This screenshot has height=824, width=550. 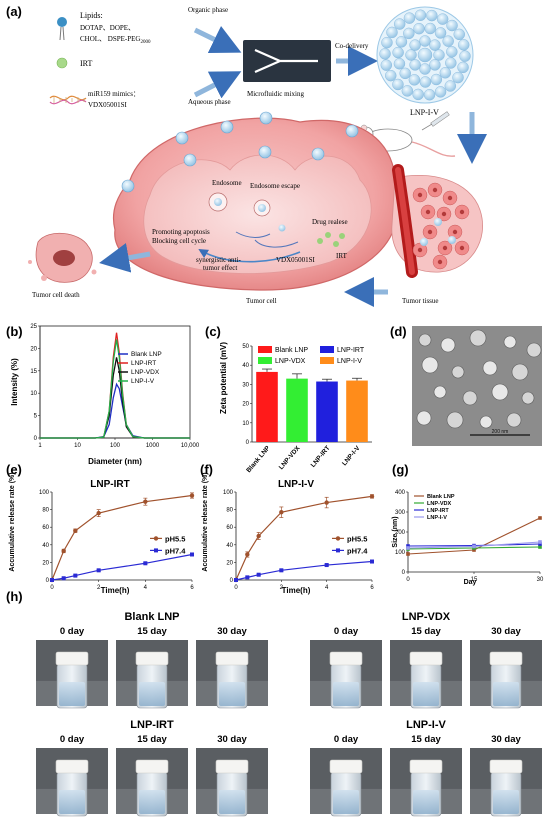 What do you see at coordinates (338, 538) in the screenshot?
I see `legend-marker` at bounding box center [338, 538].